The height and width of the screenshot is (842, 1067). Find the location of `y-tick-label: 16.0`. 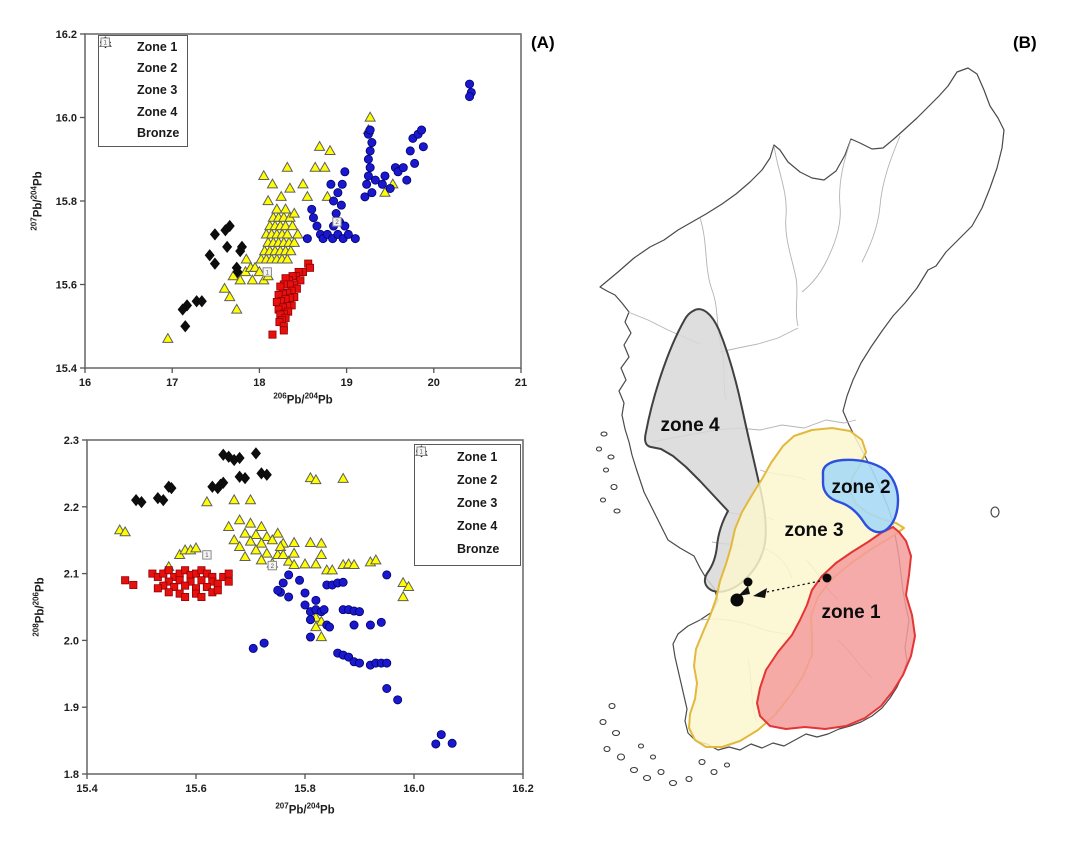

y-tick-label: 16.0 is located at coordinates (66, 119).